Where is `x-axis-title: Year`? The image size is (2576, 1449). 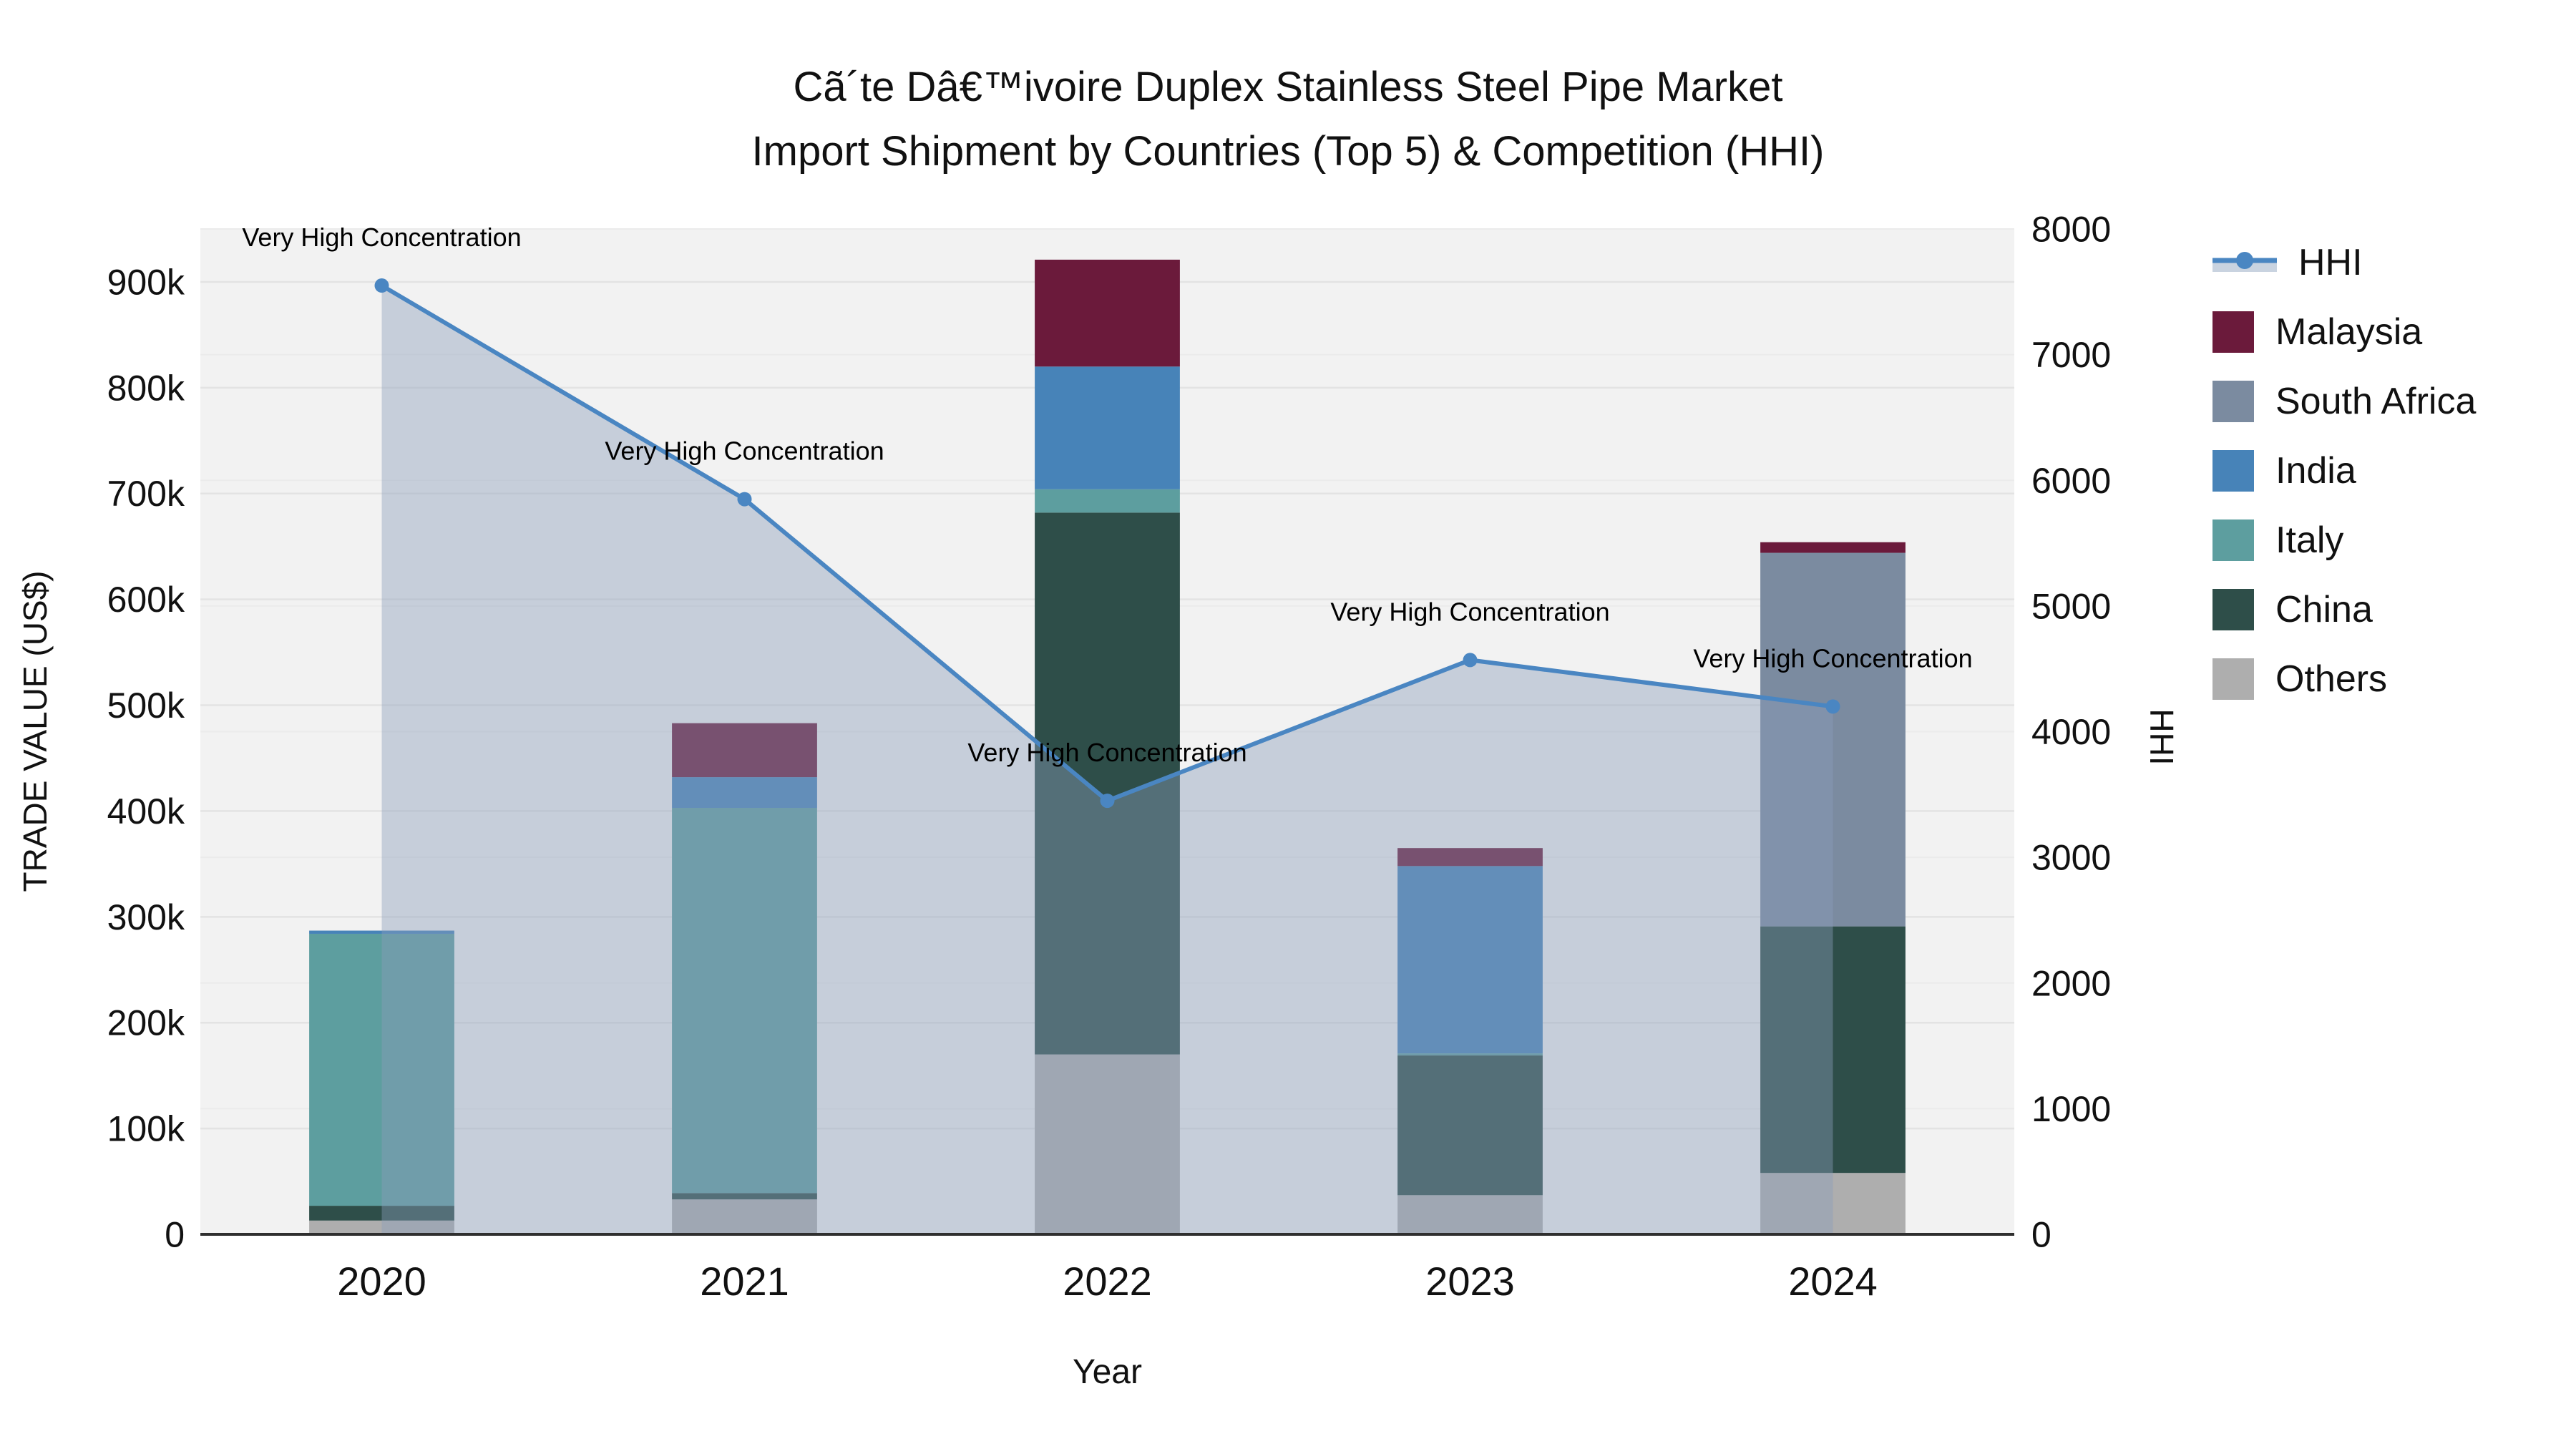
x-axis-title: Year is located at coordinates (1107, 1372).